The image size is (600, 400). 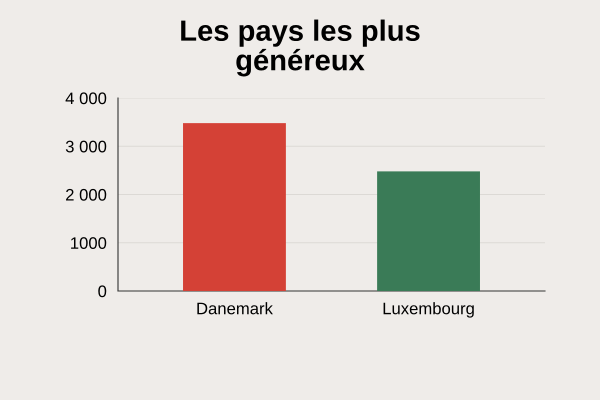 What do you see at coordinates (86, 98) in the screenshot?
I see `y-tick-label: 4 000` at bounding box center [86, 98].